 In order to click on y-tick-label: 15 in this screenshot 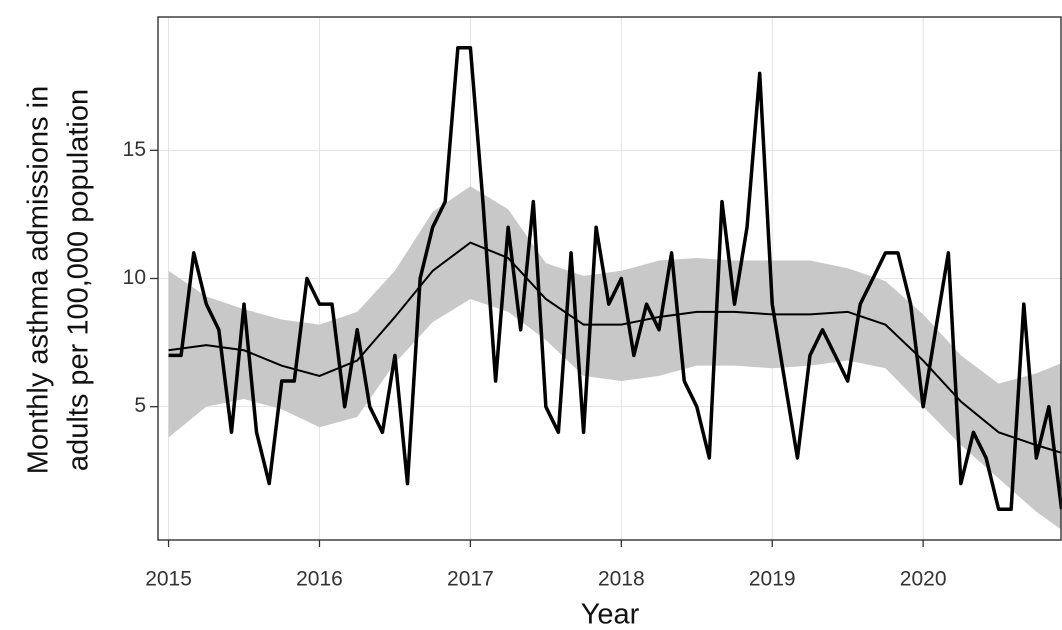, I will do `click(134, 149)`.